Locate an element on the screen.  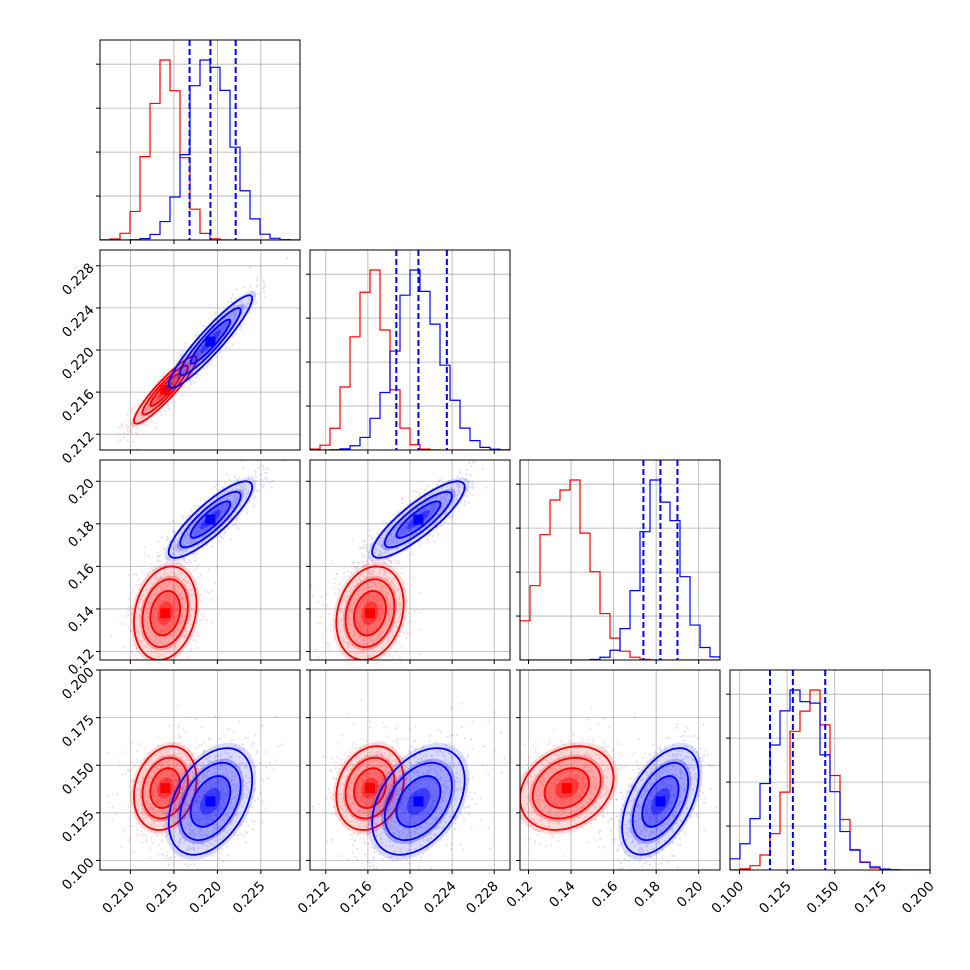
density-peak is located at coordinates (418, 519).